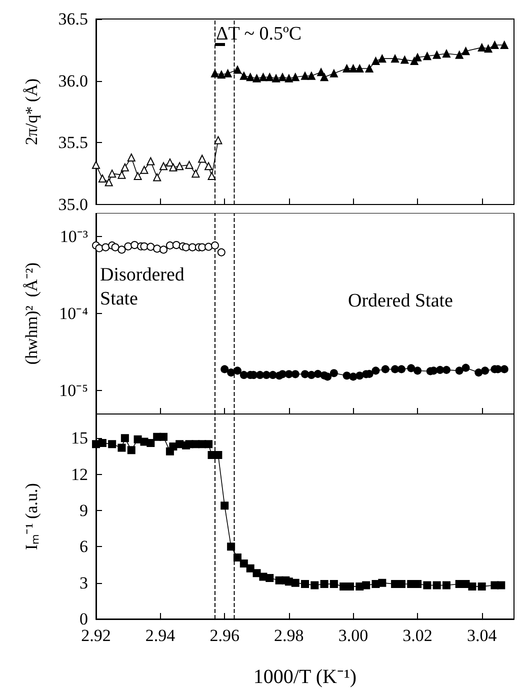  I want to click on x-tick-label: 2.92, so click(96, 635).